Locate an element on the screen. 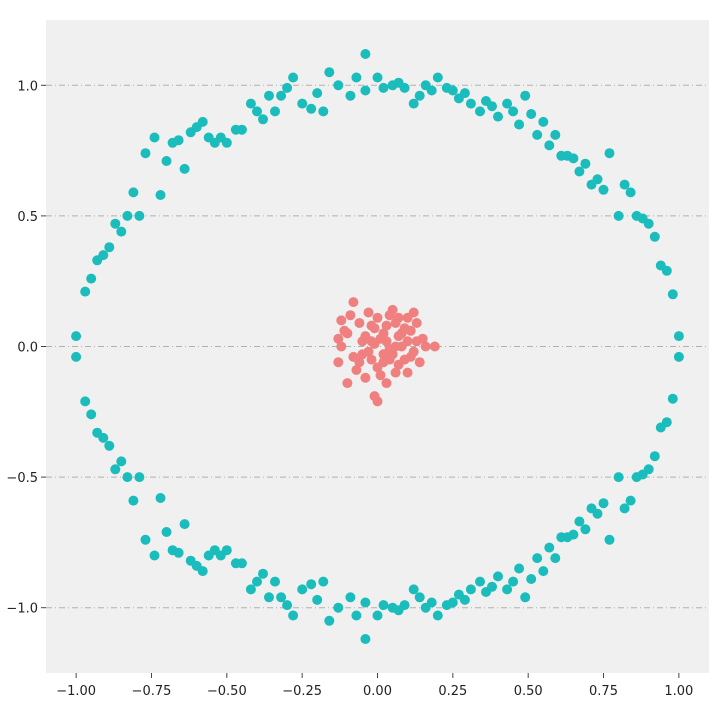 This screenshot has height=721, width=725. y-axis-ticks: 1.0 0.5 0.0 −0.5 −1.0 is located at coordinates (26, 348).